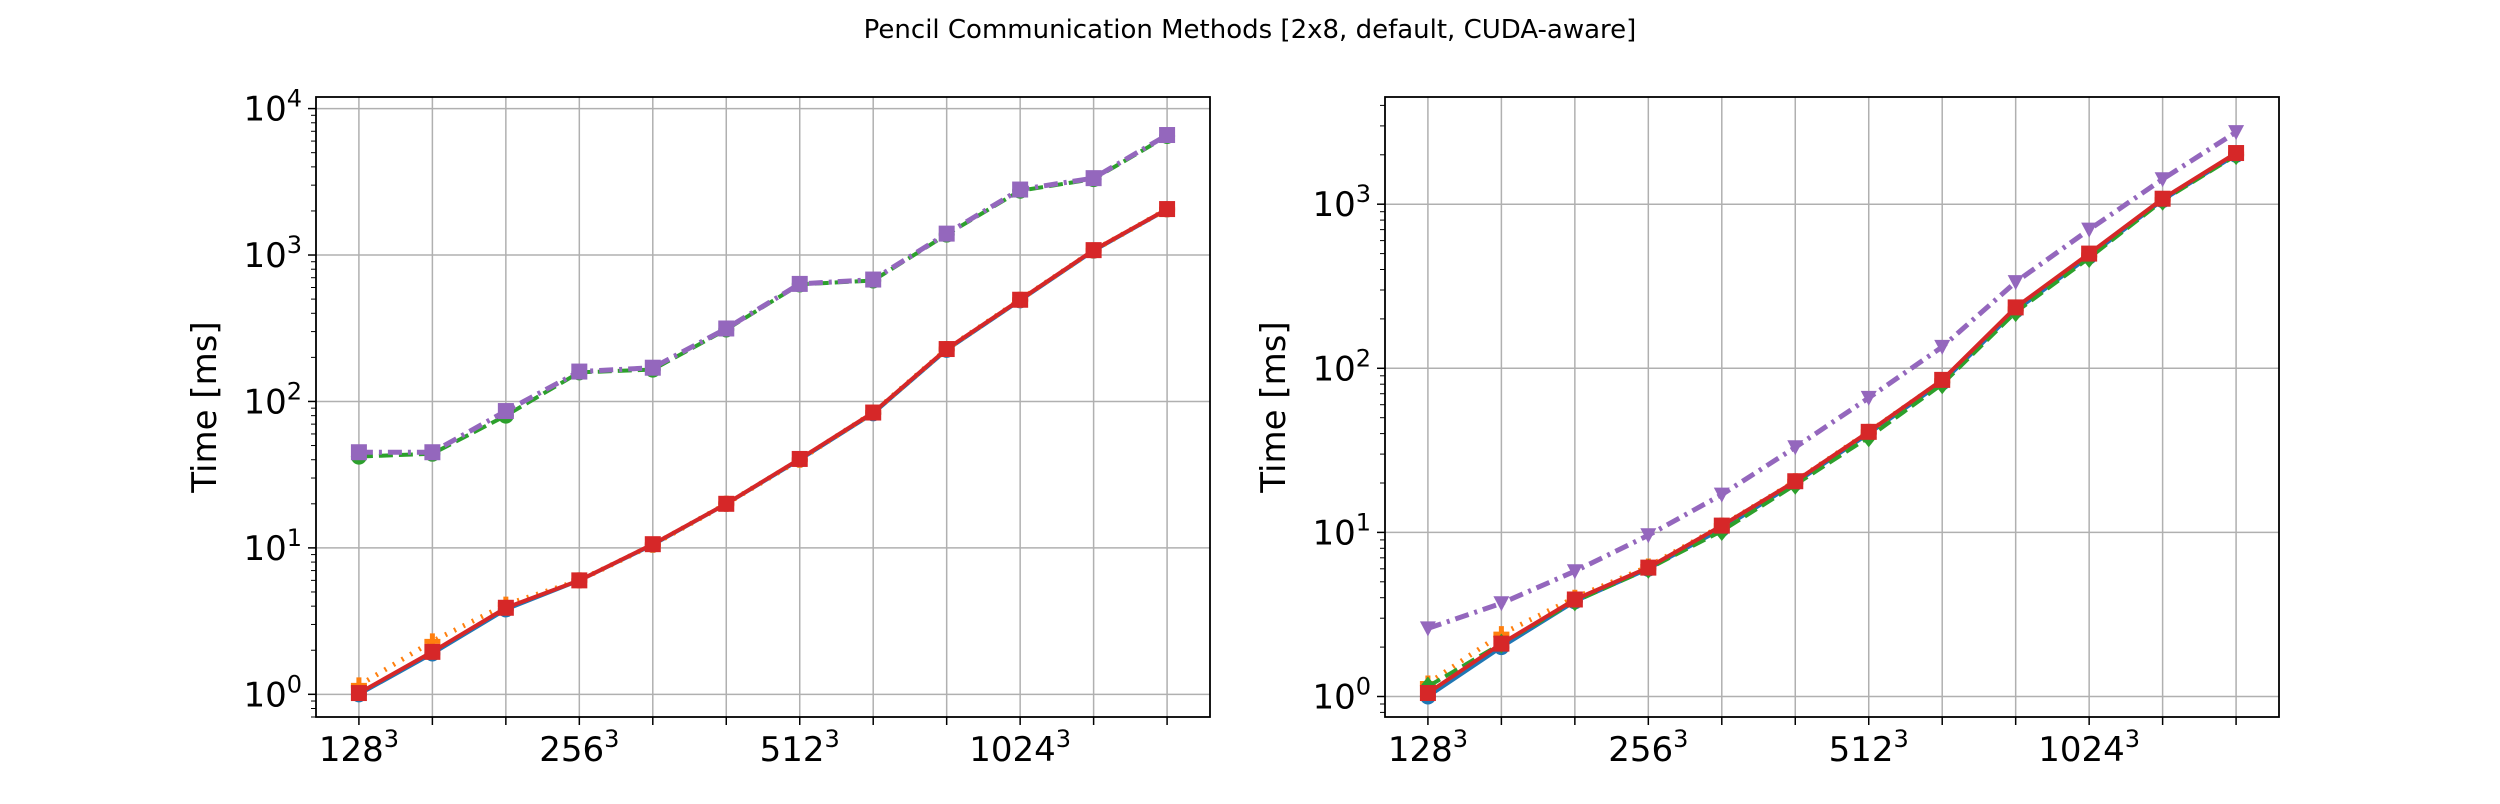 This screenshot has height=804, width=2500. What do you see at coordinates (272, 107) in the screenshot?
I see `y-tick-label: 104` at bounding box center [272, 107].